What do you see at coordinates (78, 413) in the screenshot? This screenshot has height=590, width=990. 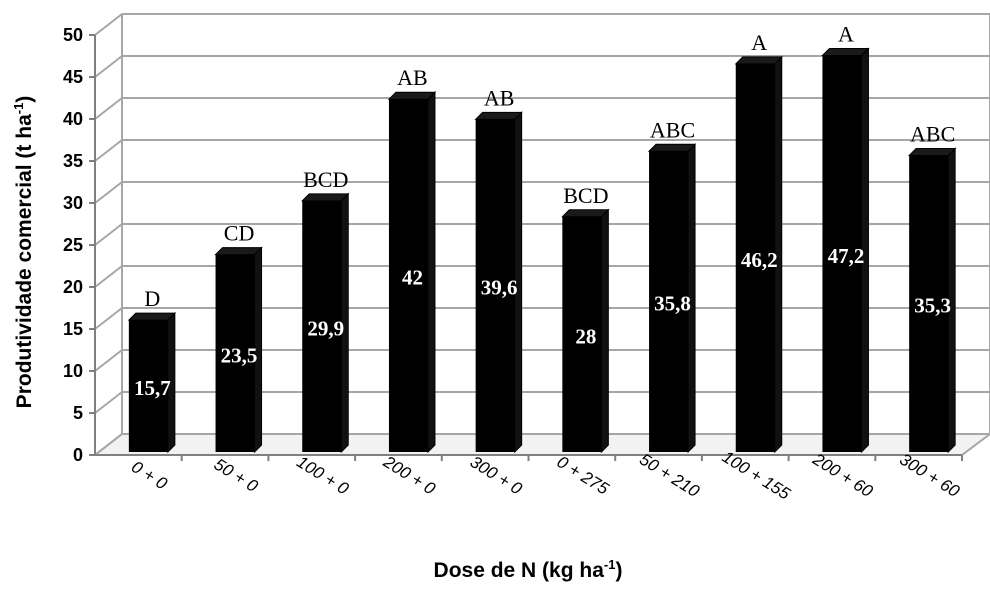 I see `y-tick-label: 5` at bounding box center [78, 413].